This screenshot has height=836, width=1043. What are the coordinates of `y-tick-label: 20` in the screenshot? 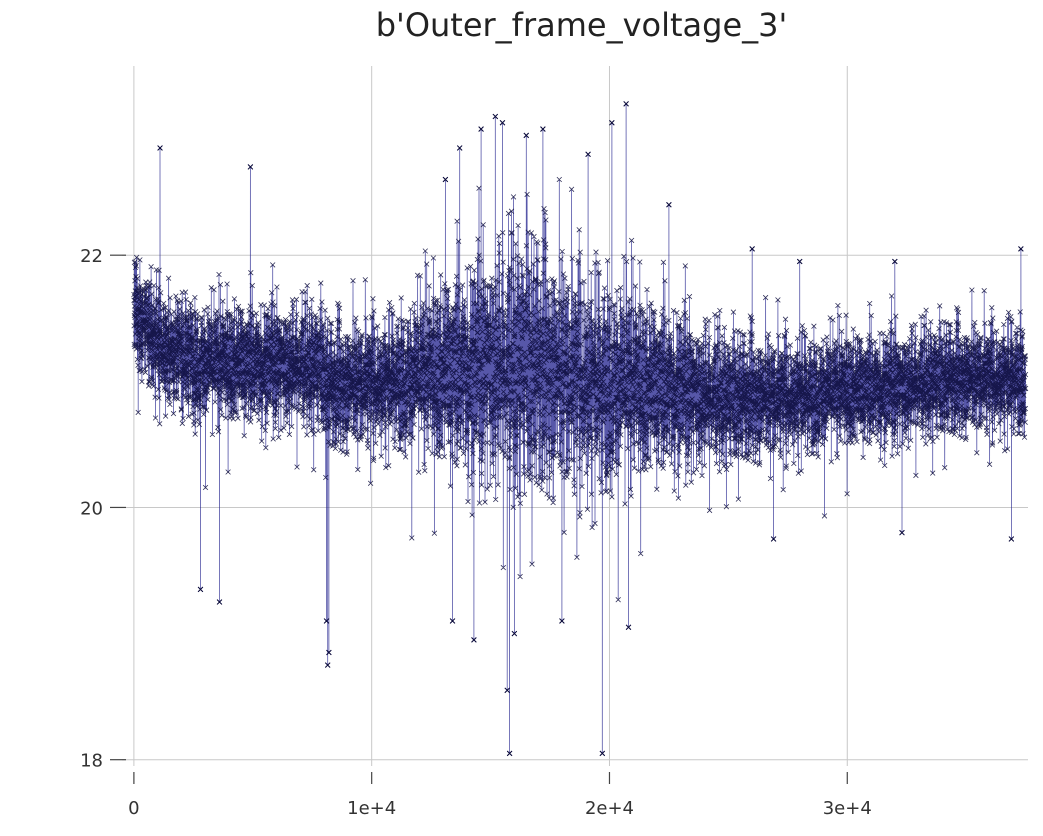 It's located at (91, 508).